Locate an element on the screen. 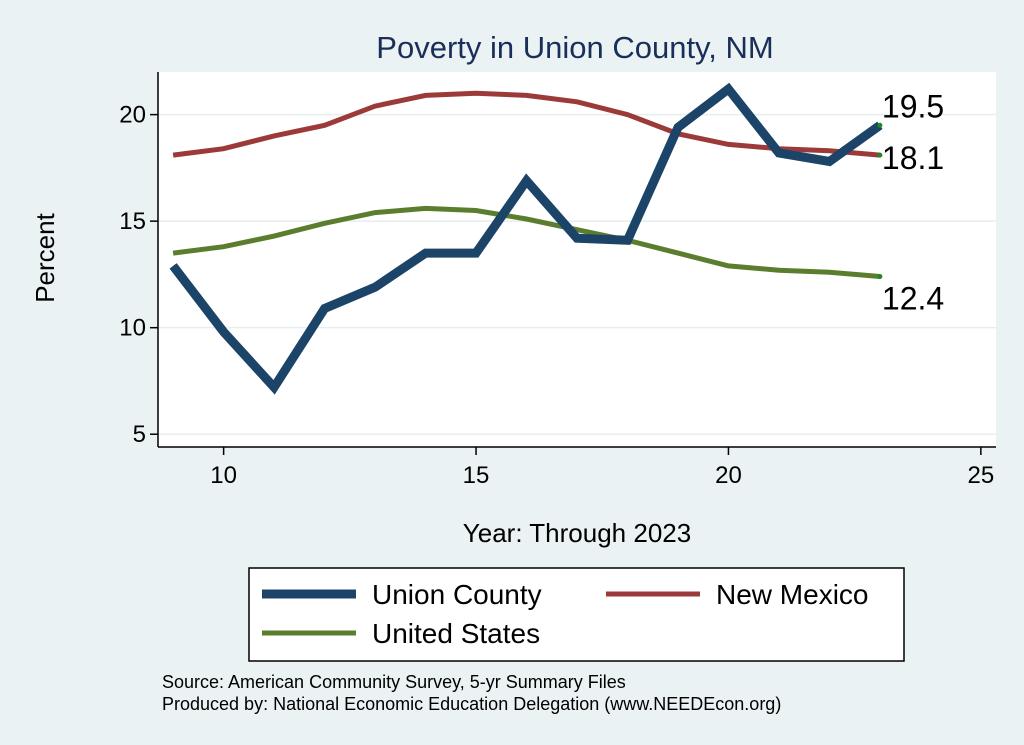  legend-label-new-mexico: New Mexico is located at coordinates (792, 594).